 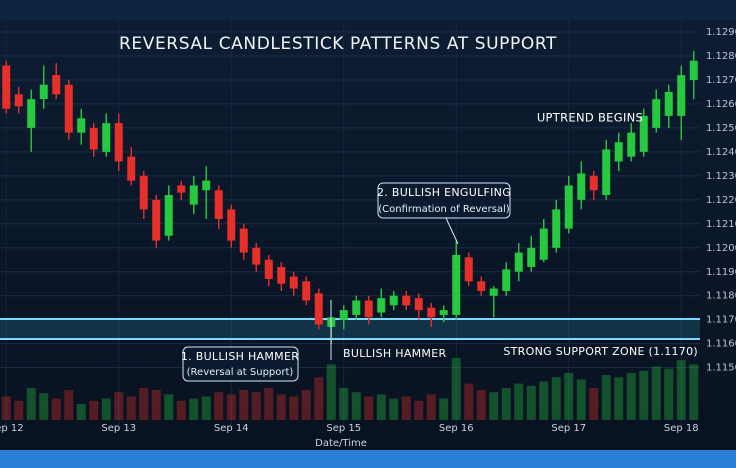 I want to click on y-tick-label: 1.1250, so click(x=721, y=128).